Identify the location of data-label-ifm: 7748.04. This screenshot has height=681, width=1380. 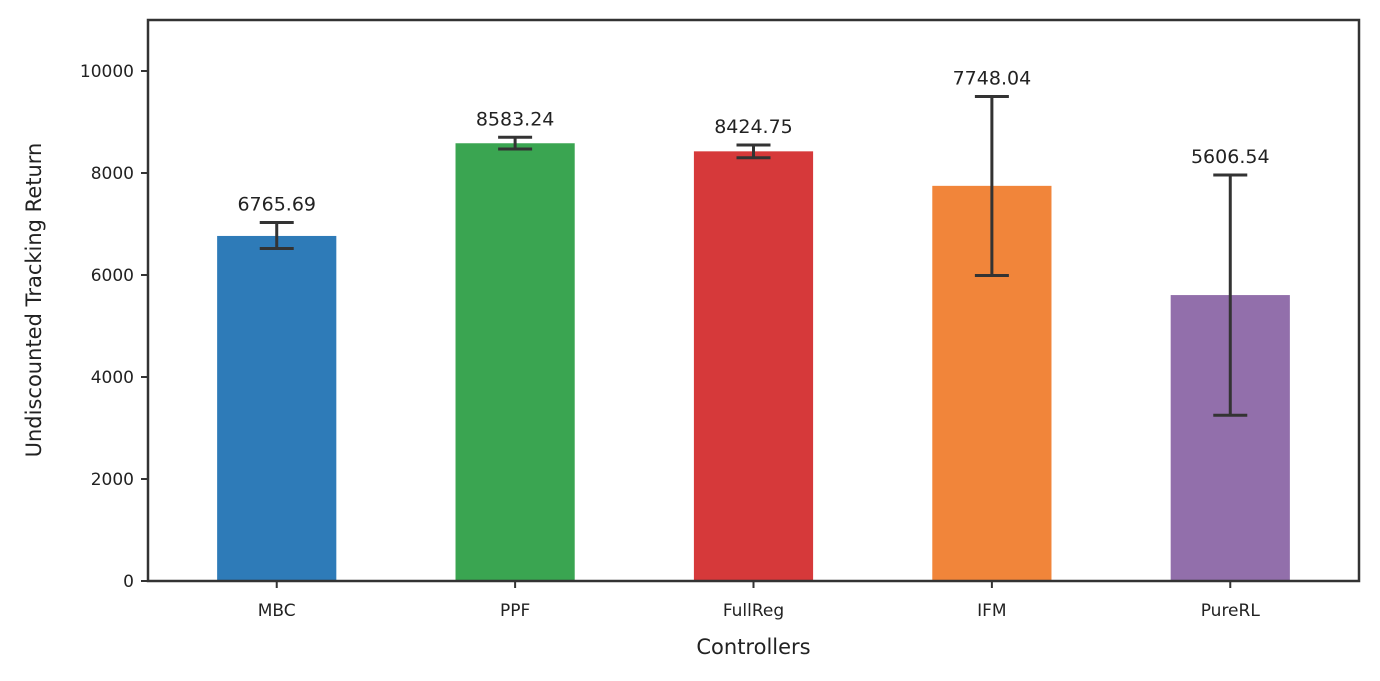
(992, 79).